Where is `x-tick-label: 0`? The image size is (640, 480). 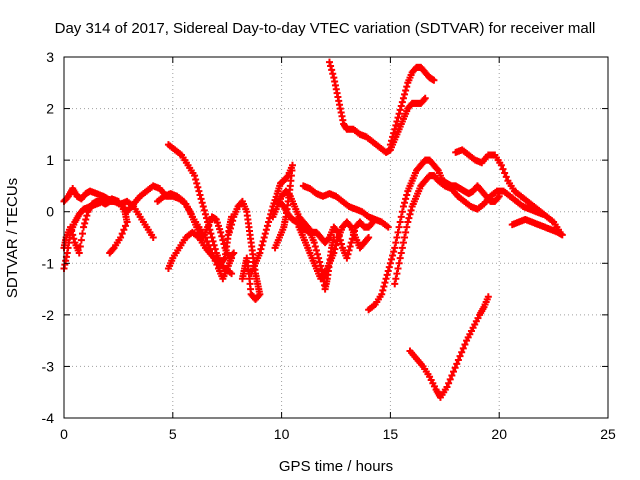
x-tick-label: 0 is located at coordinates (64, 434).